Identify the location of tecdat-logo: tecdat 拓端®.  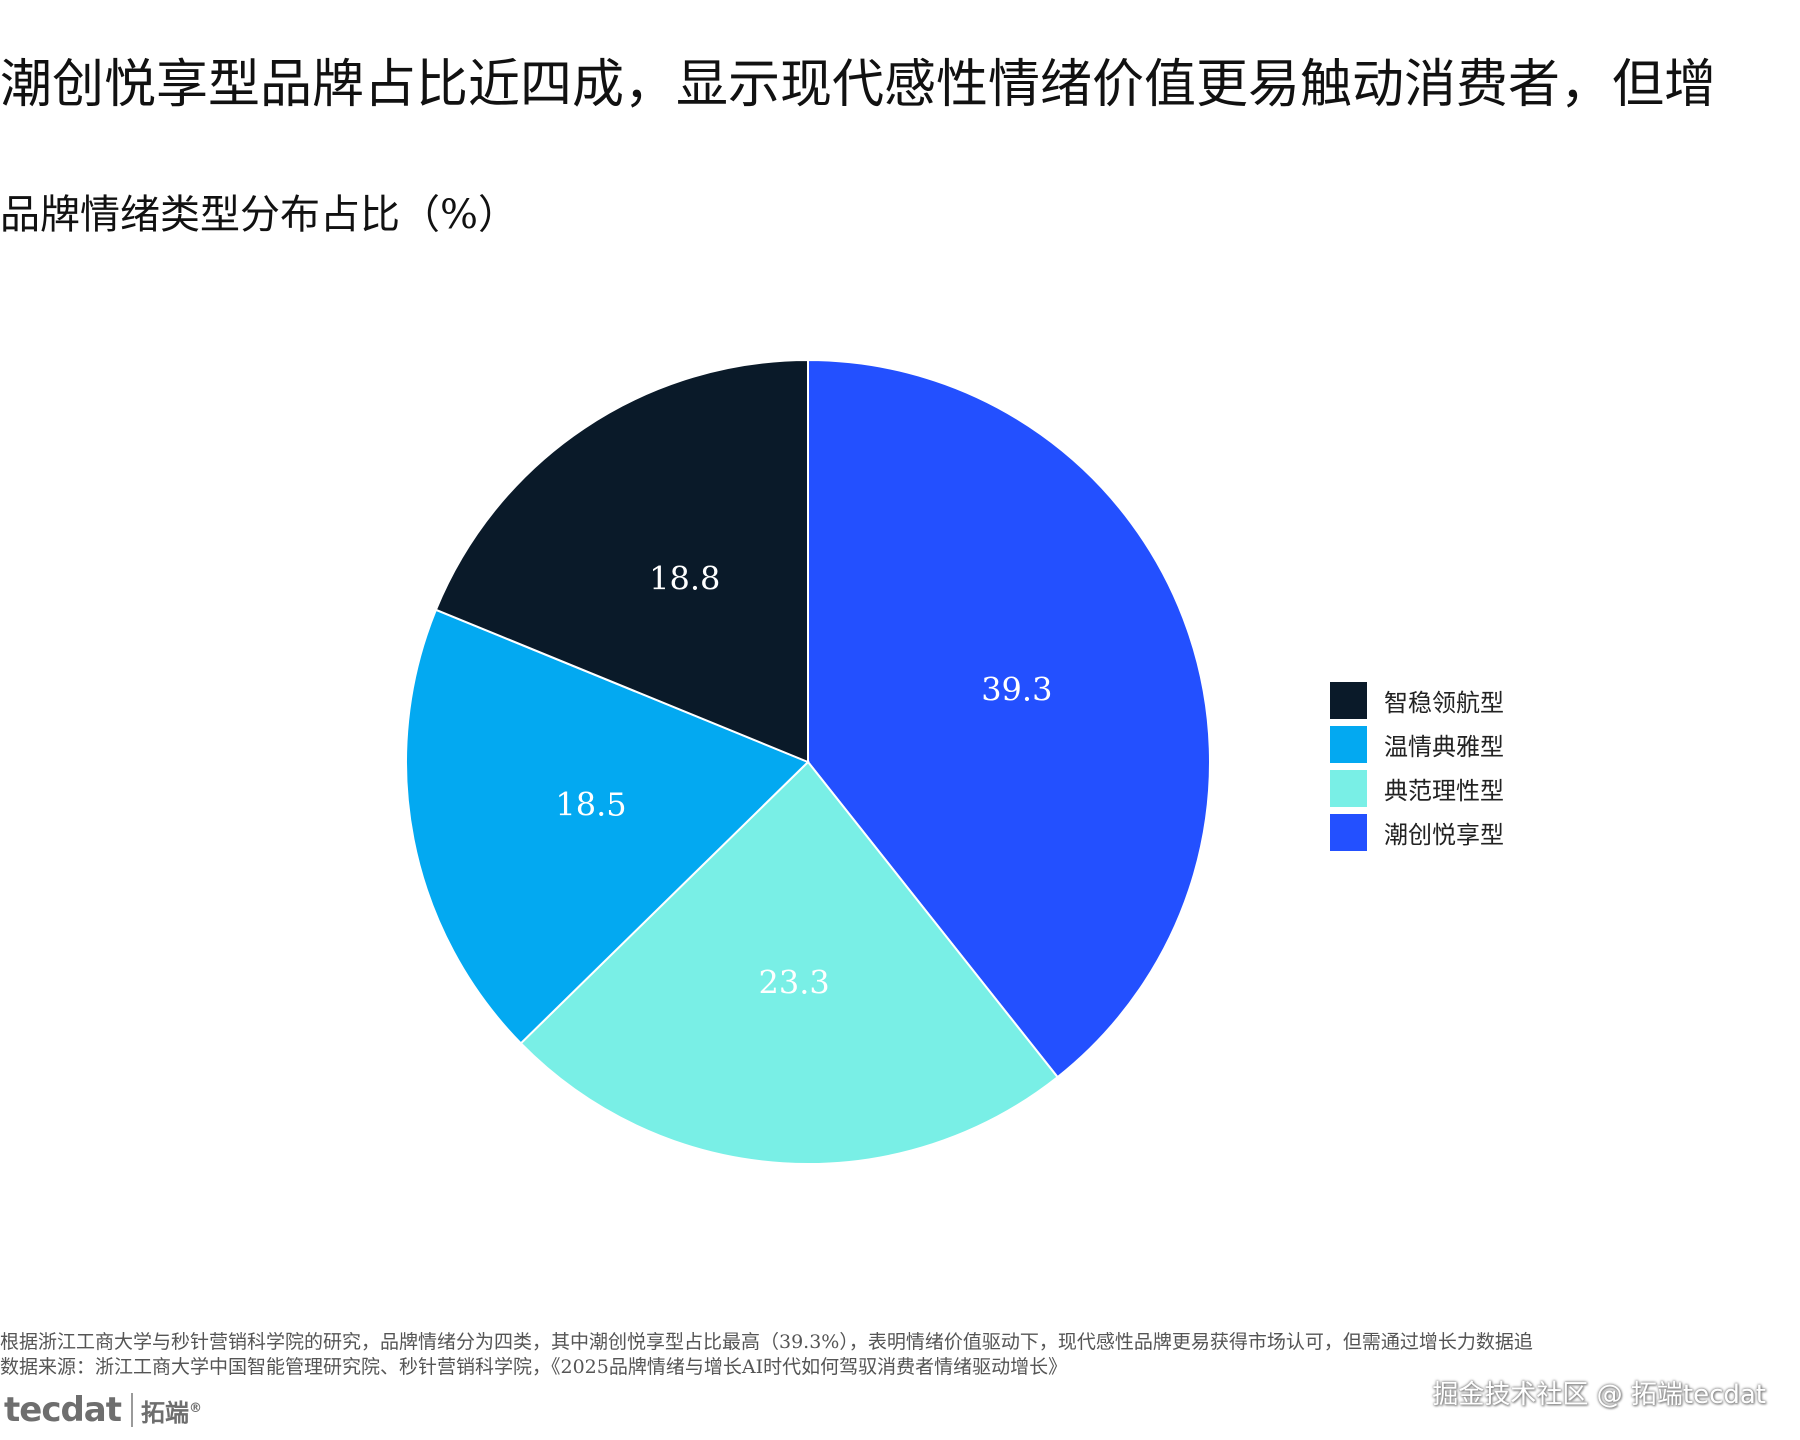
(103, 1410).